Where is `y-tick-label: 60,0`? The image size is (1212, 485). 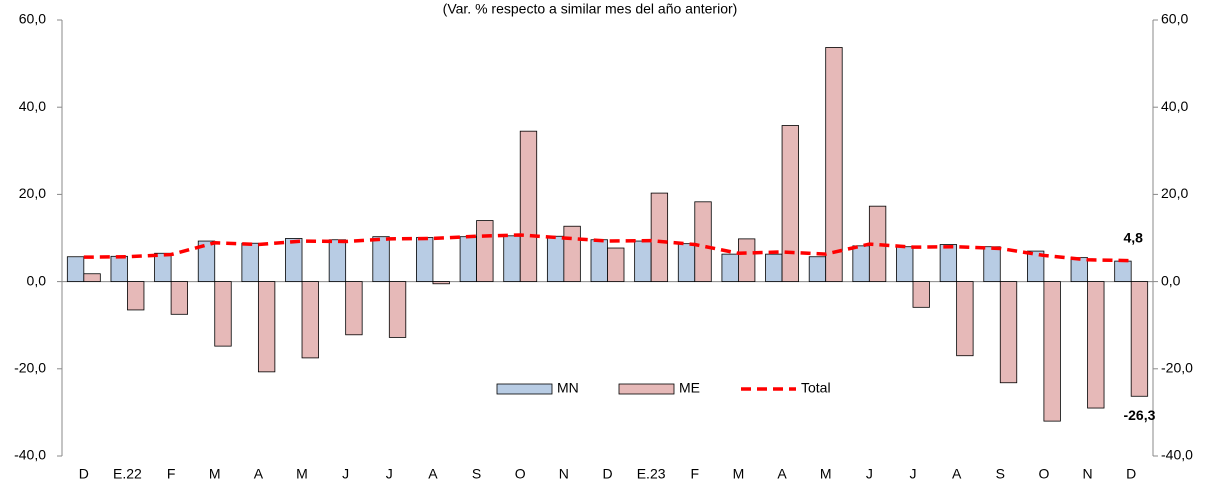 y-tick-label: 60,0 is located at coordinates (32, 19).